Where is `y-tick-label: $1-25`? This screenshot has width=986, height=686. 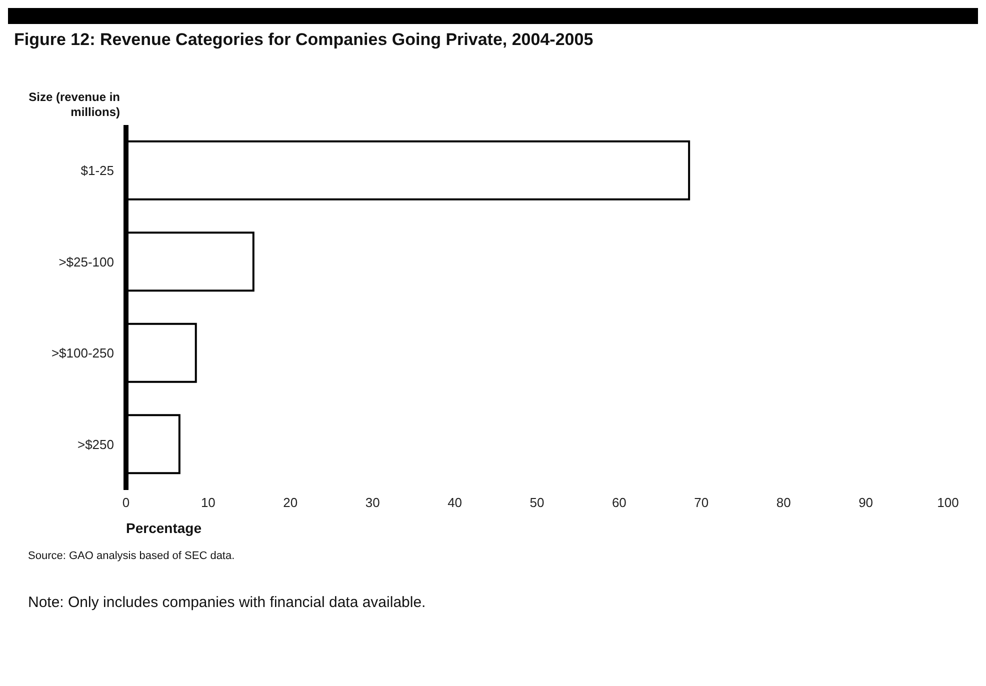
y-tick-label: $1-25 is located at coordinates (97, 170).